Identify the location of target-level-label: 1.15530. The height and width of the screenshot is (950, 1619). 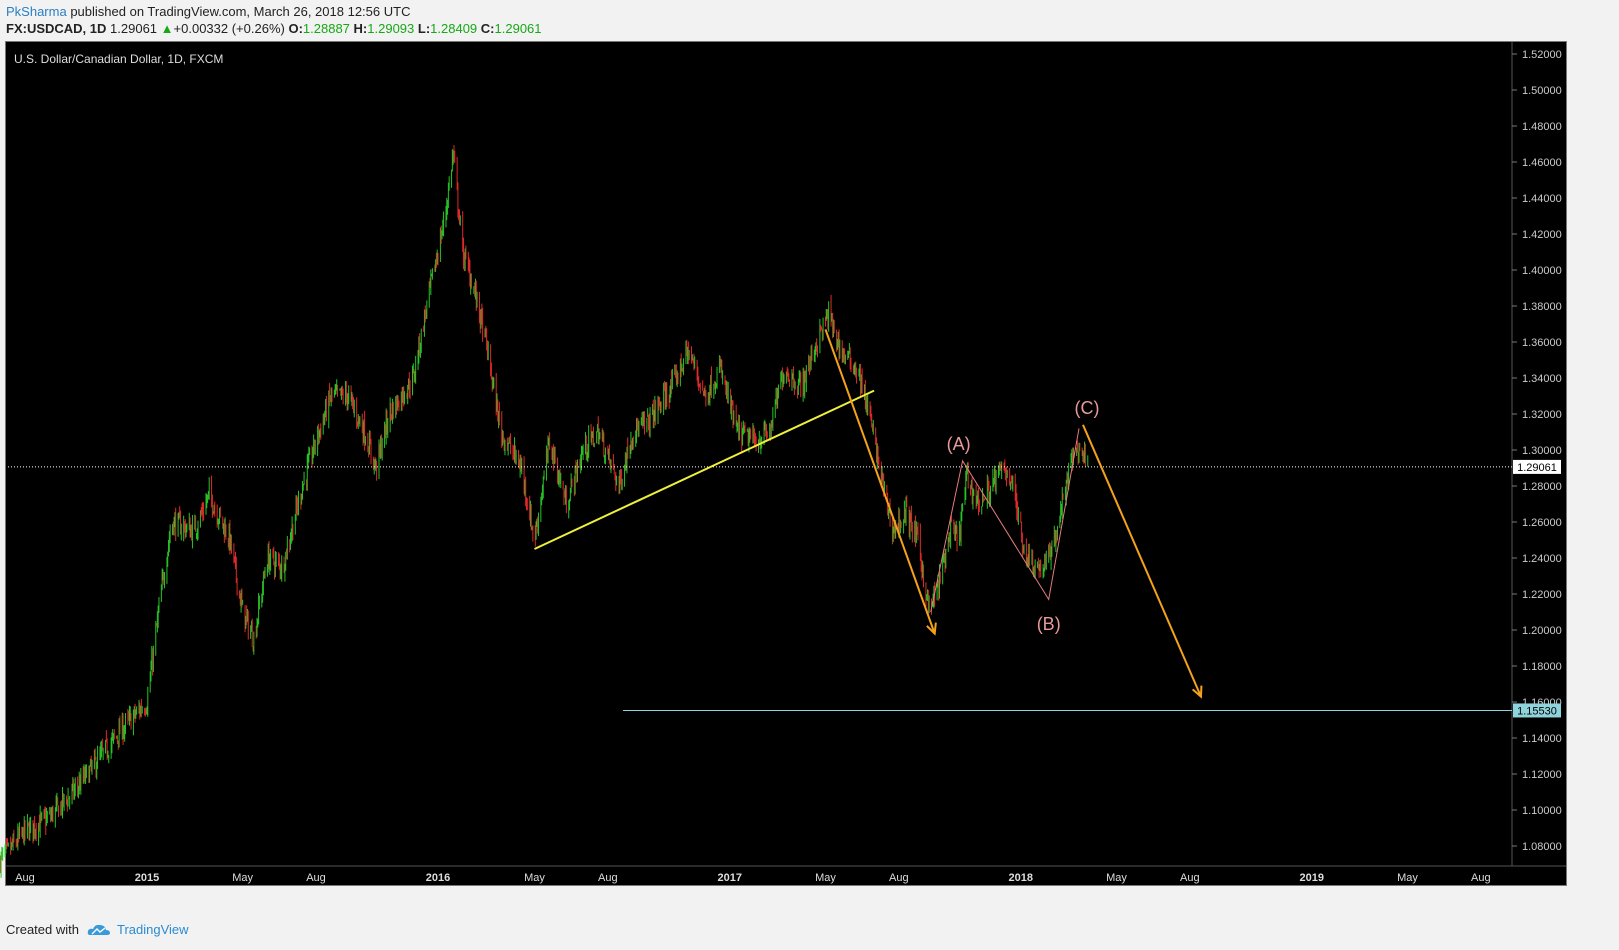
(1537, 711).